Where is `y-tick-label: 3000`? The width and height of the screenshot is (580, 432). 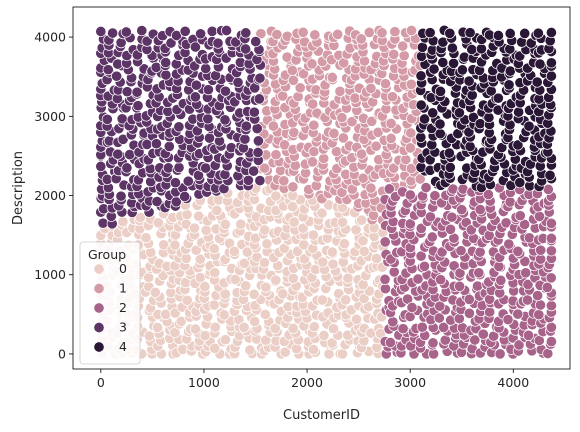 y-tick-label: 3000 is located at coordinates (50, 116).